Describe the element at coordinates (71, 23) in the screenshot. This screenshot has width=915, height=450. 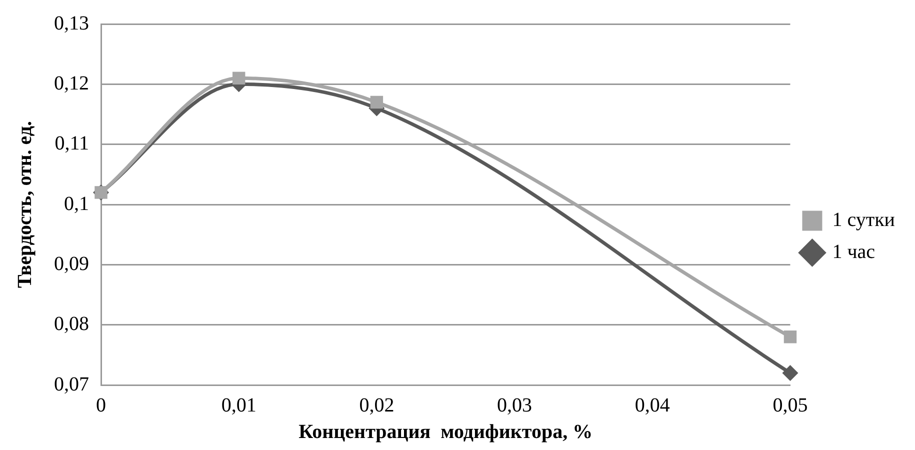
I see `y-tick-label: 0,13` at that location.